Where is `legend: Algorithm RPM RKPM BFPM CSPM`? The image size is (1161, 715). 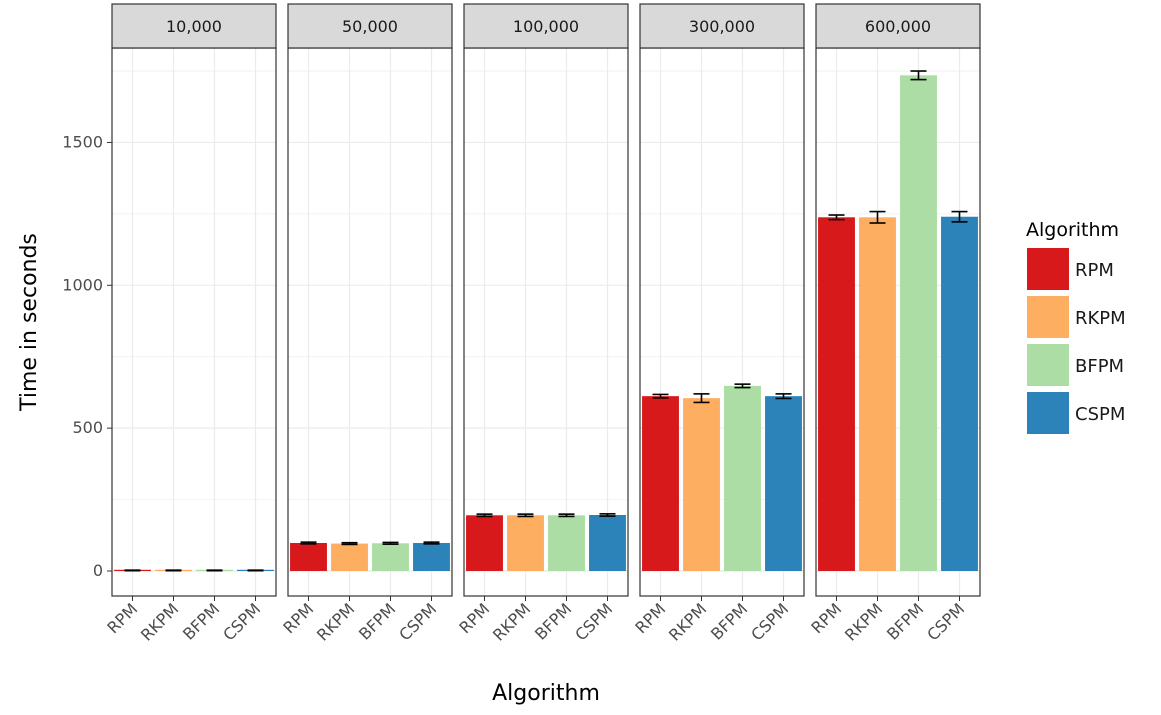
legend: Algorithm RPM RKPM BFPM CSPM is located at coordinates (1076, 326).